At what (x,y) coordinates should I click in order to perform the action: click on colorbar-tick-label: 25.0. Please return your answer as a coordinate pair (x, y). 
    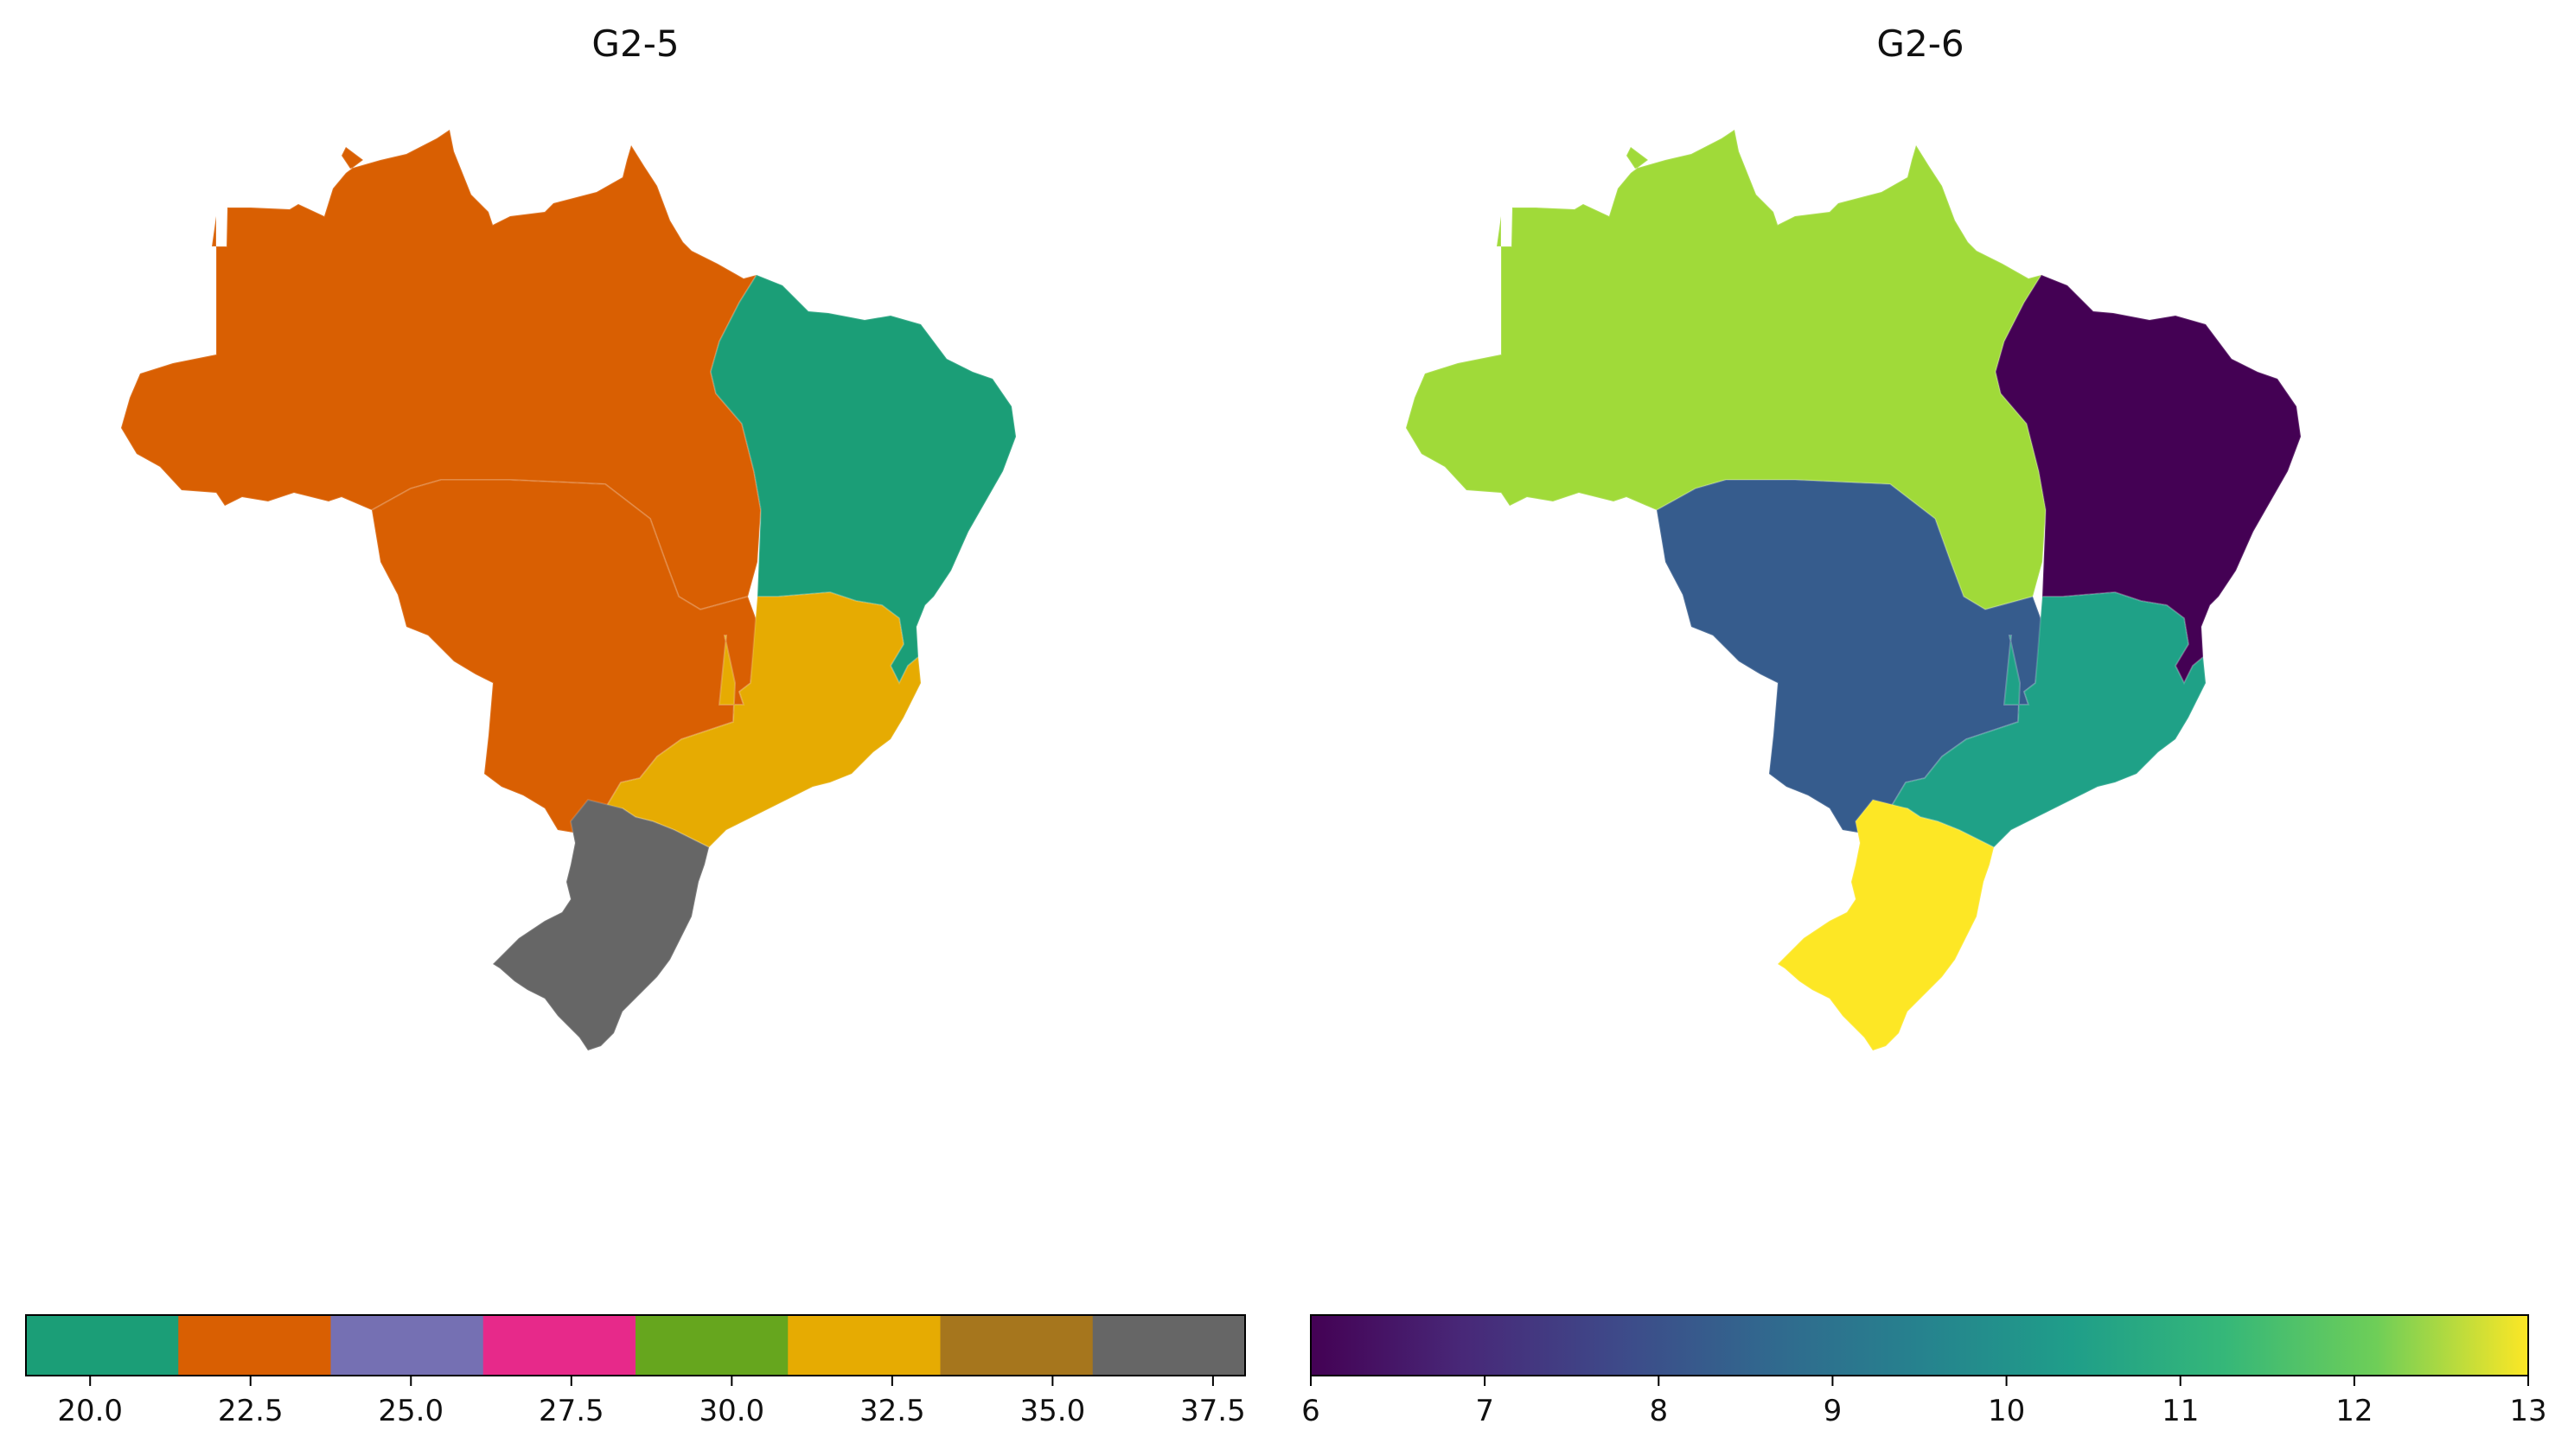
    Looking at the image, I should click on (411, 1411).